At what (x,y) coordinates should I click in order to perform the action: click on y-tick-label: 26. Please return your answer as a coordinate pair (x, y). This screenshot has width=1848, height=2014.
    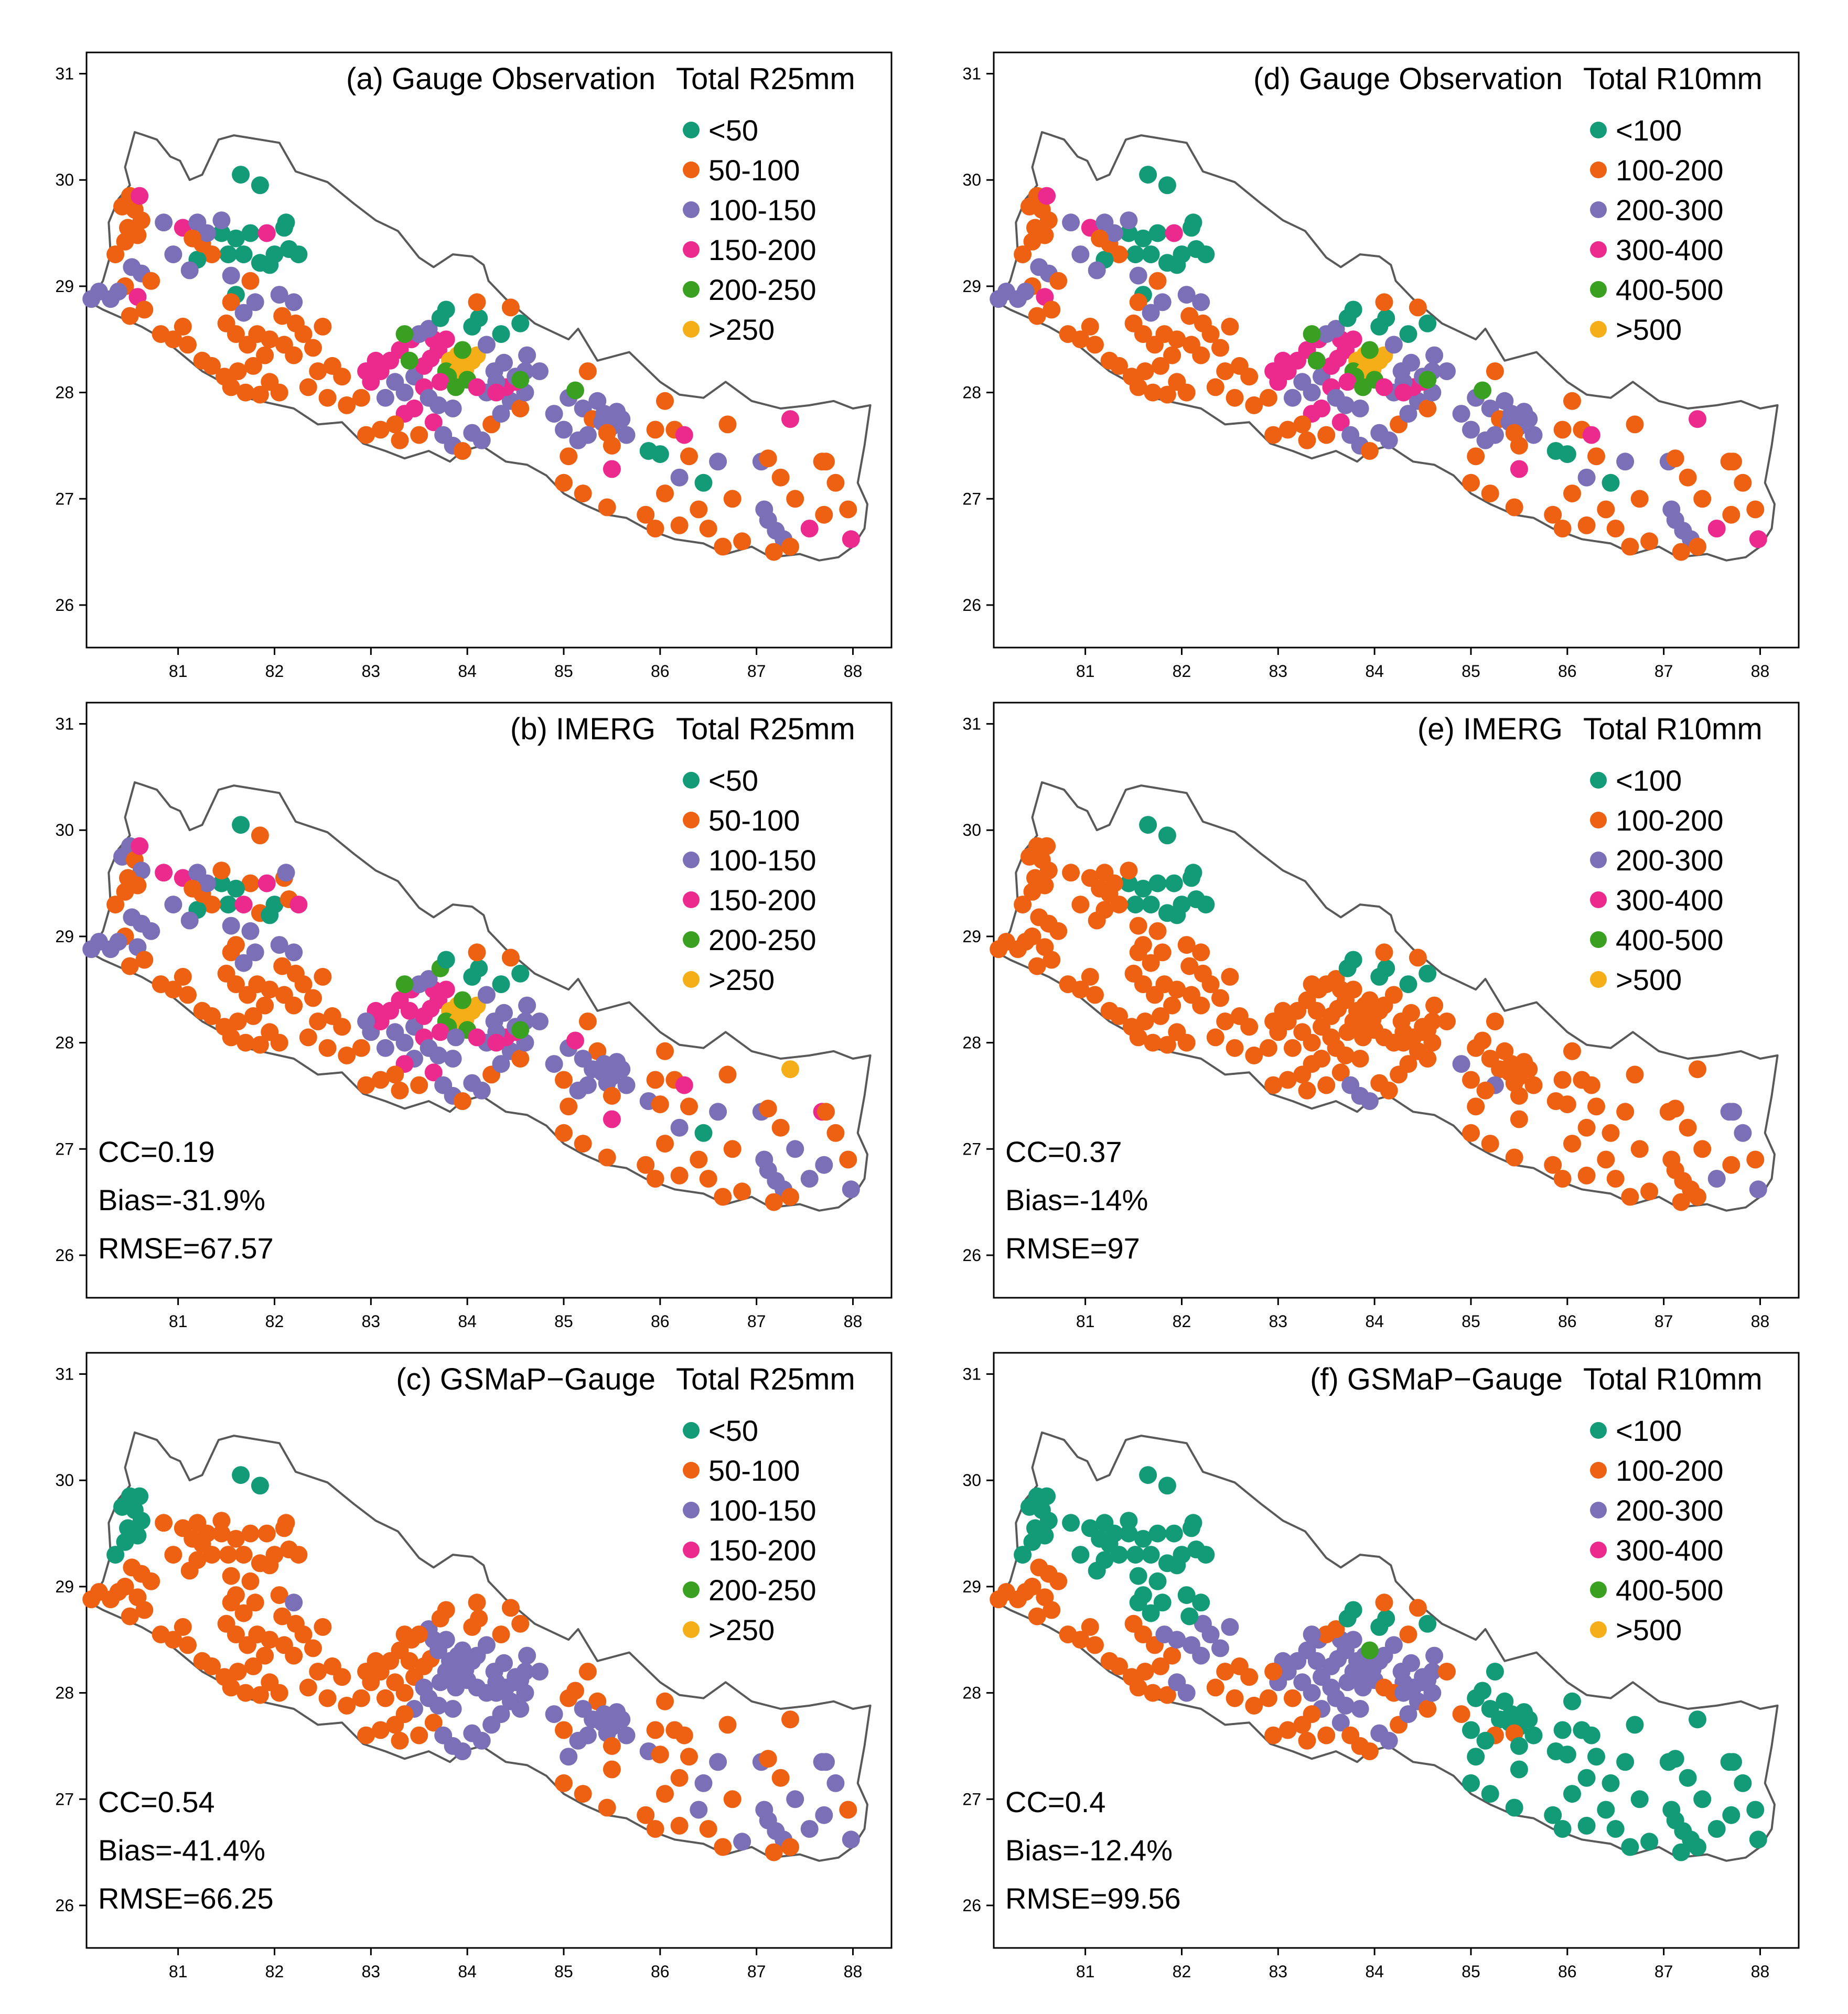
    Looking at the image, I should click on (64, 605).